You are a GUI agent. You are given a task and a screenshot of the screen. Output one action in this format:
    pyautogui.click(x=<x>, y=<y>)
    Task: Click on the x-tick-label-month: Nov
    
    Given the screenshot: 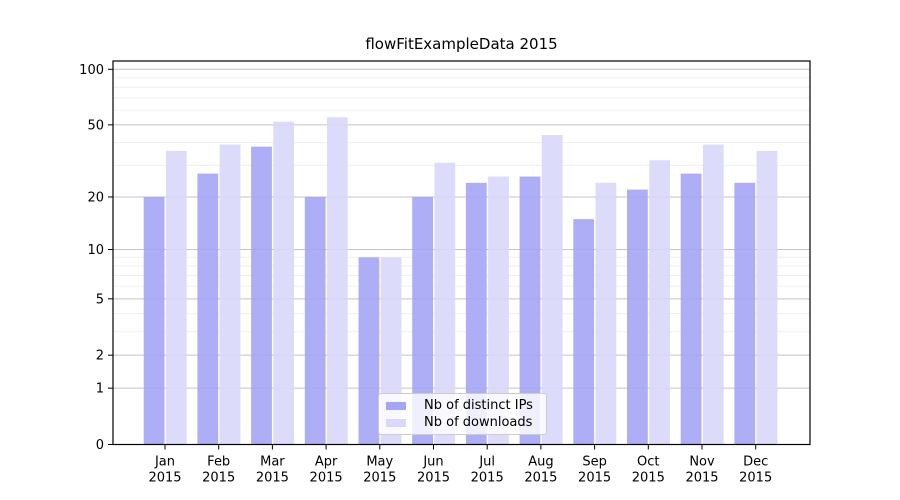 What is the action you would take?
    pyautogui.click(x=702, y=462)
    